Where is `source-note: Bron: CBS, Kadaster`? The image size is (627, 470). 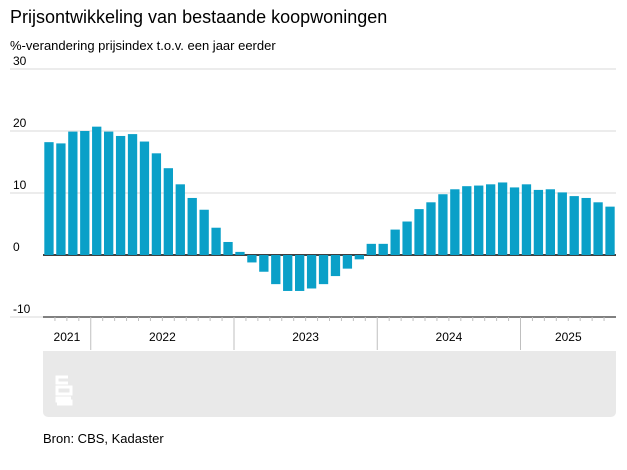 source-note: Bron: CBS, Kadaster is located at coordinates (103, 438).